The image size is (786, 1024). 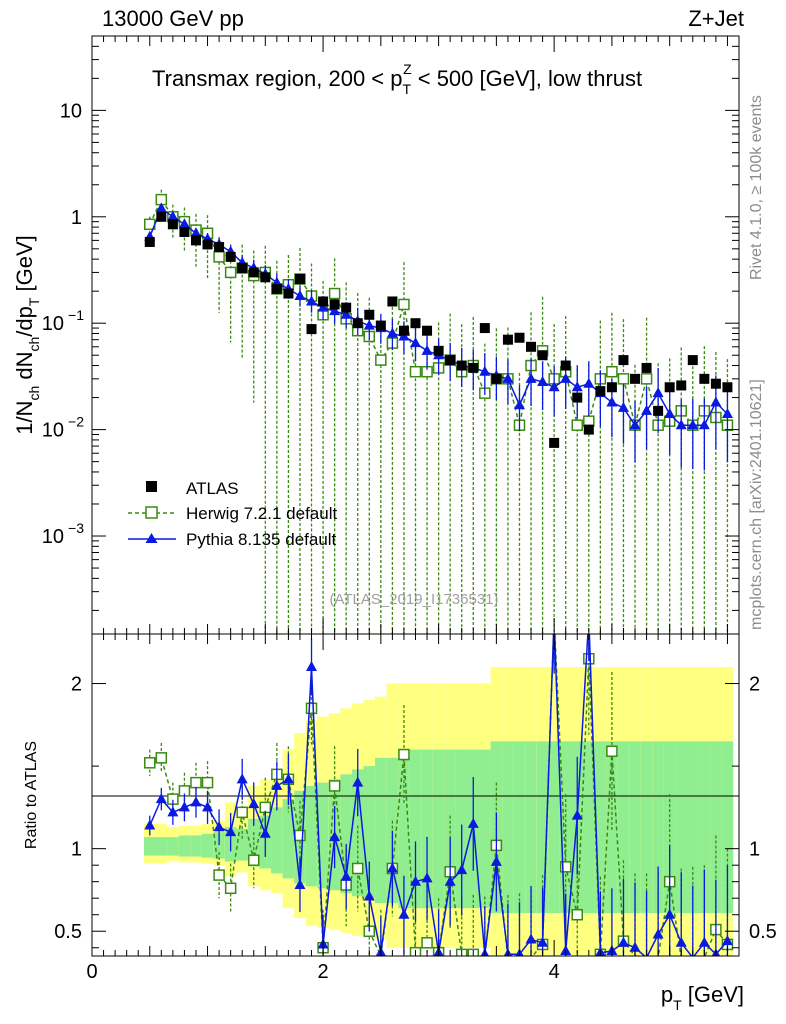 What do you see at coordinates (261, 513) in the screenshot?
I see `legend-herwig-label: Herwig 7.2.1 default` at bounding box center [261, 513].